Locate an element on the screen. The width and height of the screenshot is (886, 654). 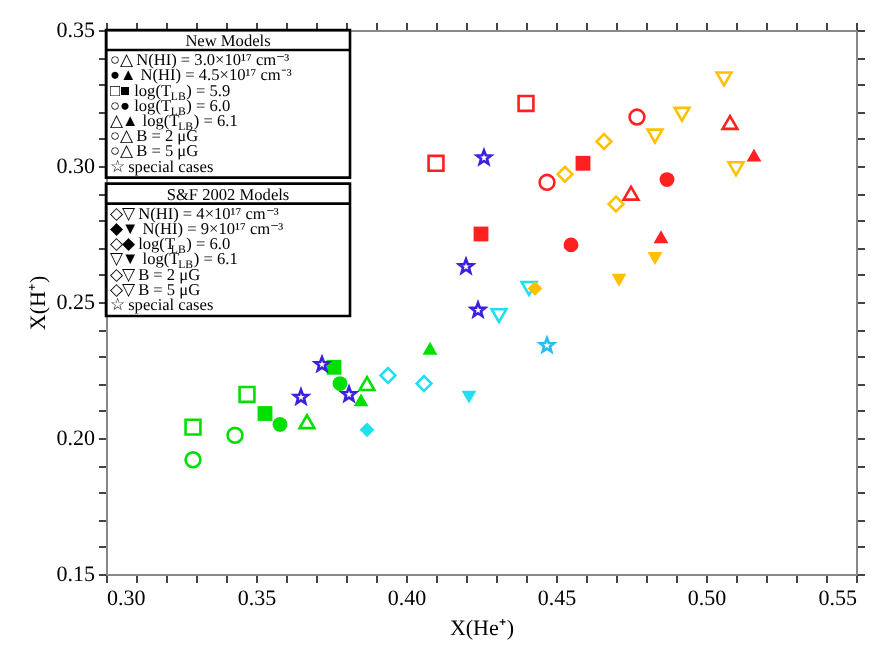
annotation: ○△ B = 5 μG is located at coordinates (154, 151).